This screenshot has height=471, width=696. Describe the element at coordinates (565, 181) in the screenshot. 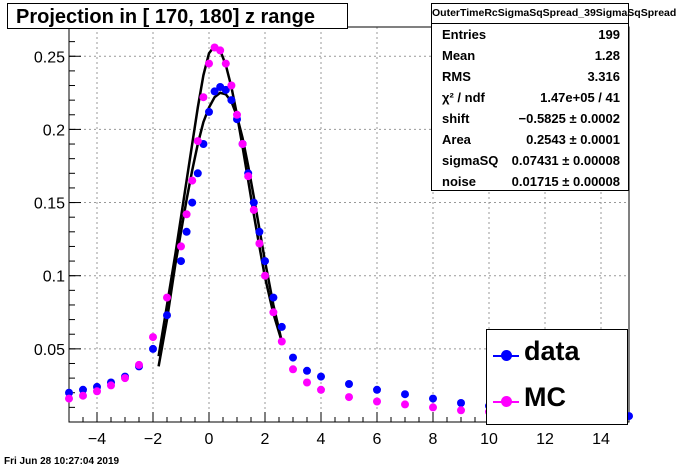

I see `stats-value: 0.01715 ± 0.00008` at that location.